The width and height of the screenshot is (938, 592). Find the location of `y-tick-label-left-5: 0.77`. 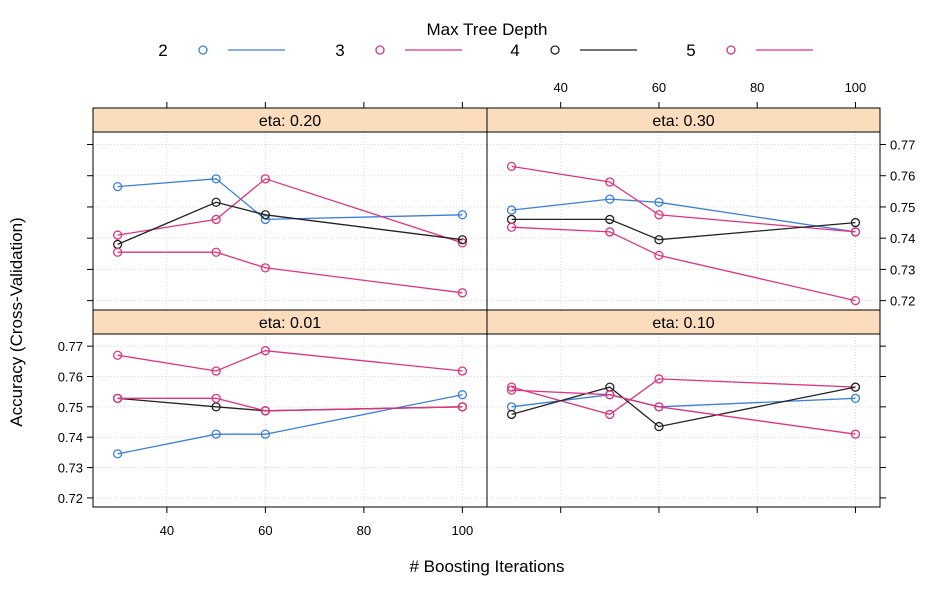

y-tick-label-left-5: 0.77 is located at coordinates (70, 346).